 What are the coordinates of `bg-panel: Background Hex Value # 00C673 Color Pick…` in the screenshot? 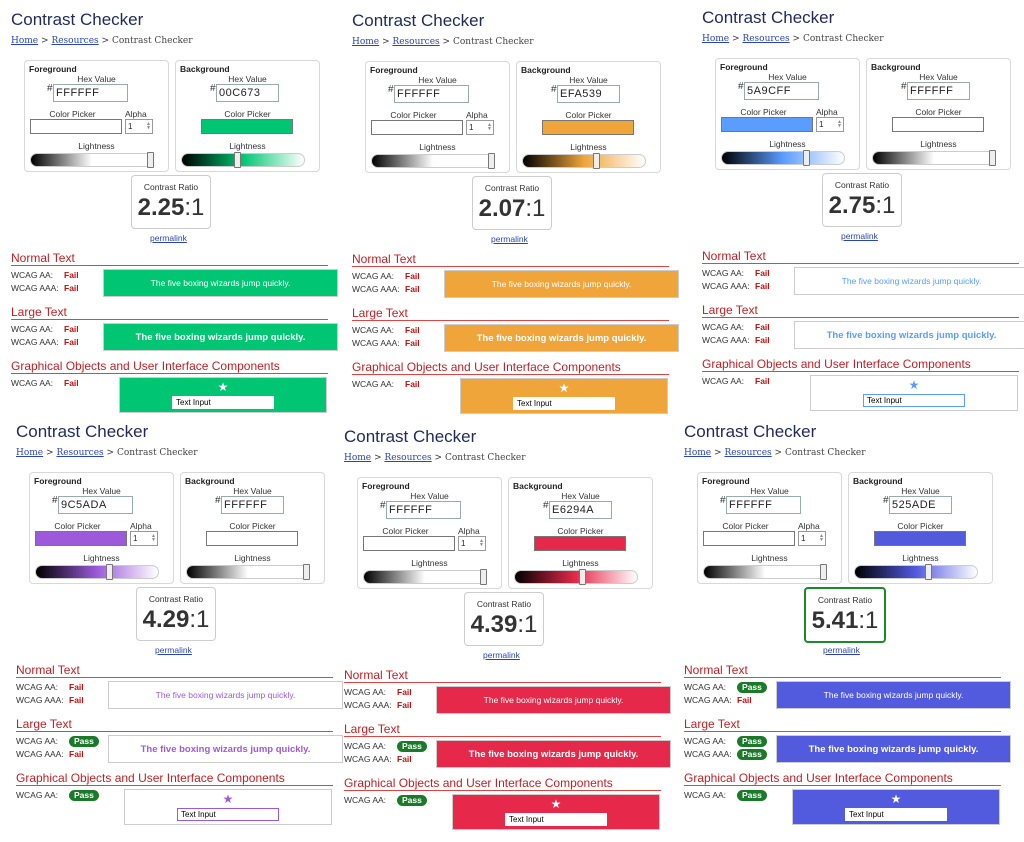 It's located at (247, 116).